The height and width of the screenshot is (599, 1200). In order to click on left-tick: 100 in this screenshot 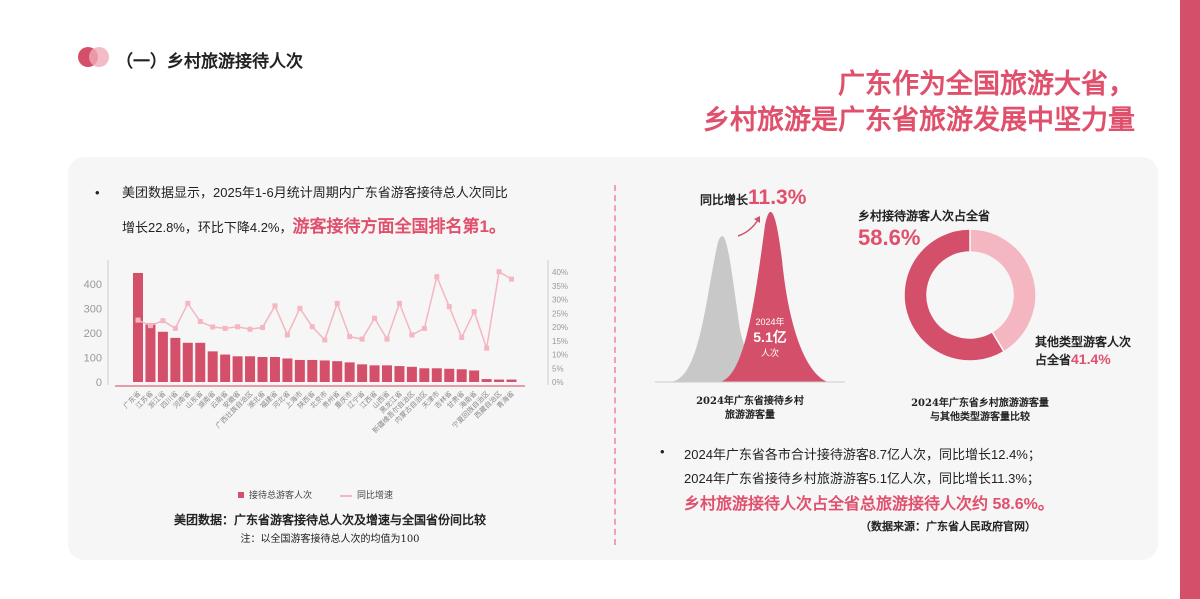, I will do `click(93, 359)`.